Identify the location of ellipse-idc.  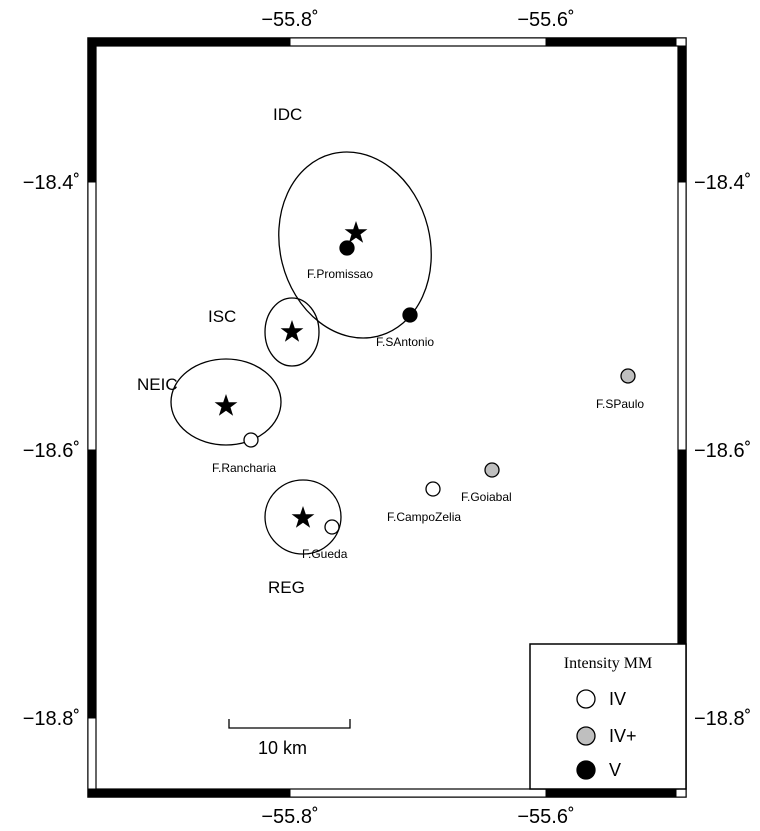
(355, 245).